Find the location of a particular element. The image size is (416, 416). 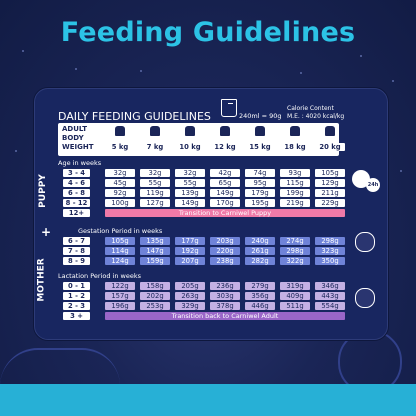

puppy-age-cell: 6 - 8 is located at coordinates (76, 193).